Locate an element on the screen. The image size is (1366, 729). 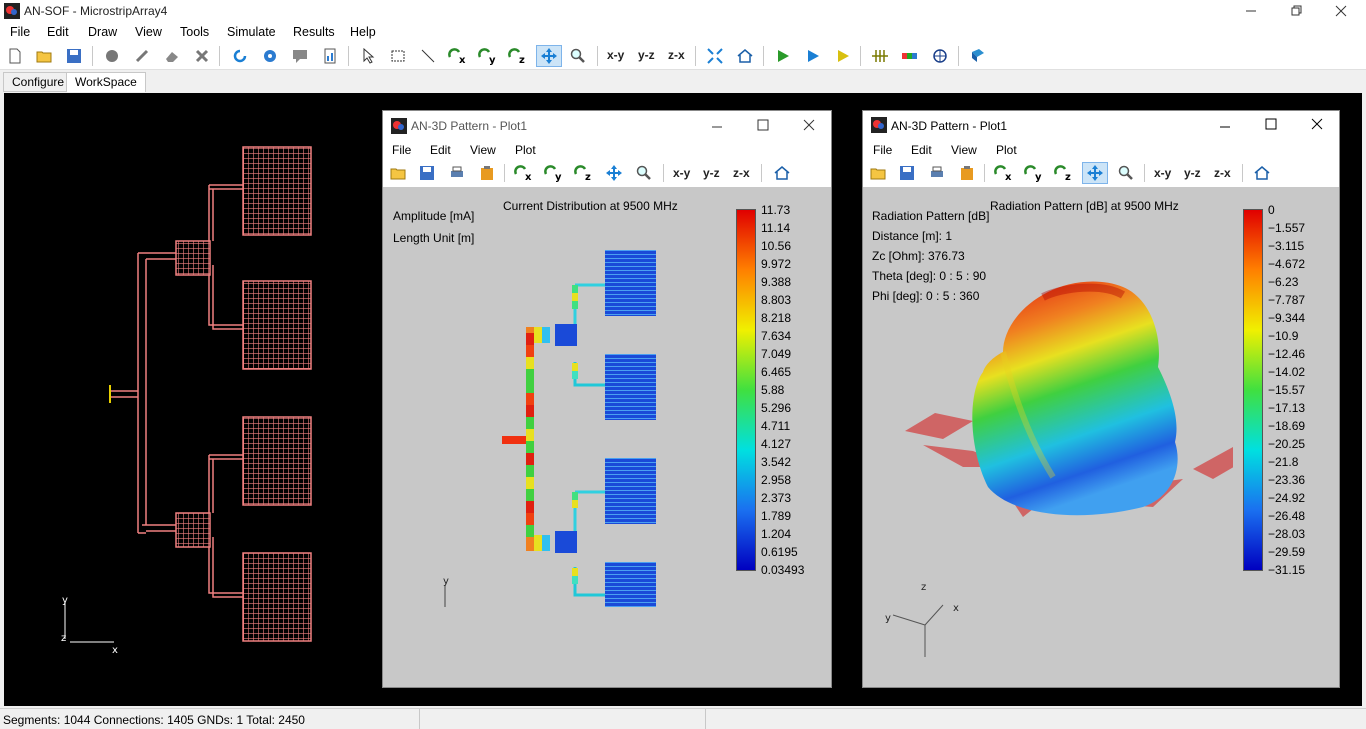
menu-results: Results is located at coordinates (314, 32).